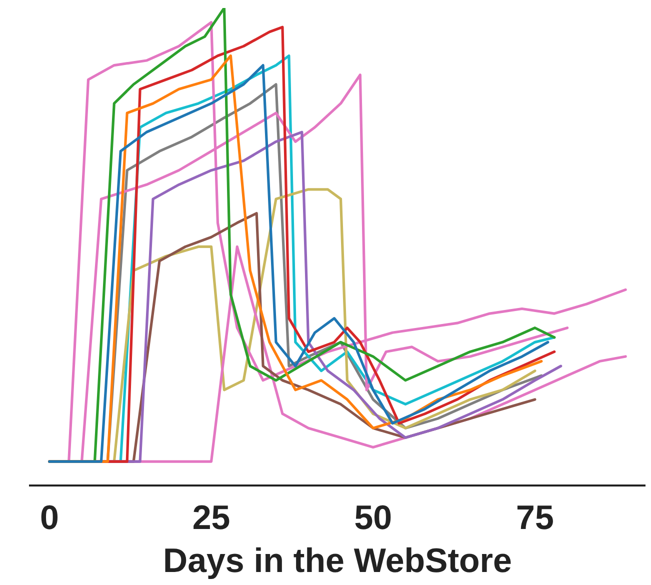 The height and width of the screenshot is (585, 651). Describe the element at coordinates (337, 561) in the screenshot. I see `x-axis-title: Days in the WebStore` at that location.